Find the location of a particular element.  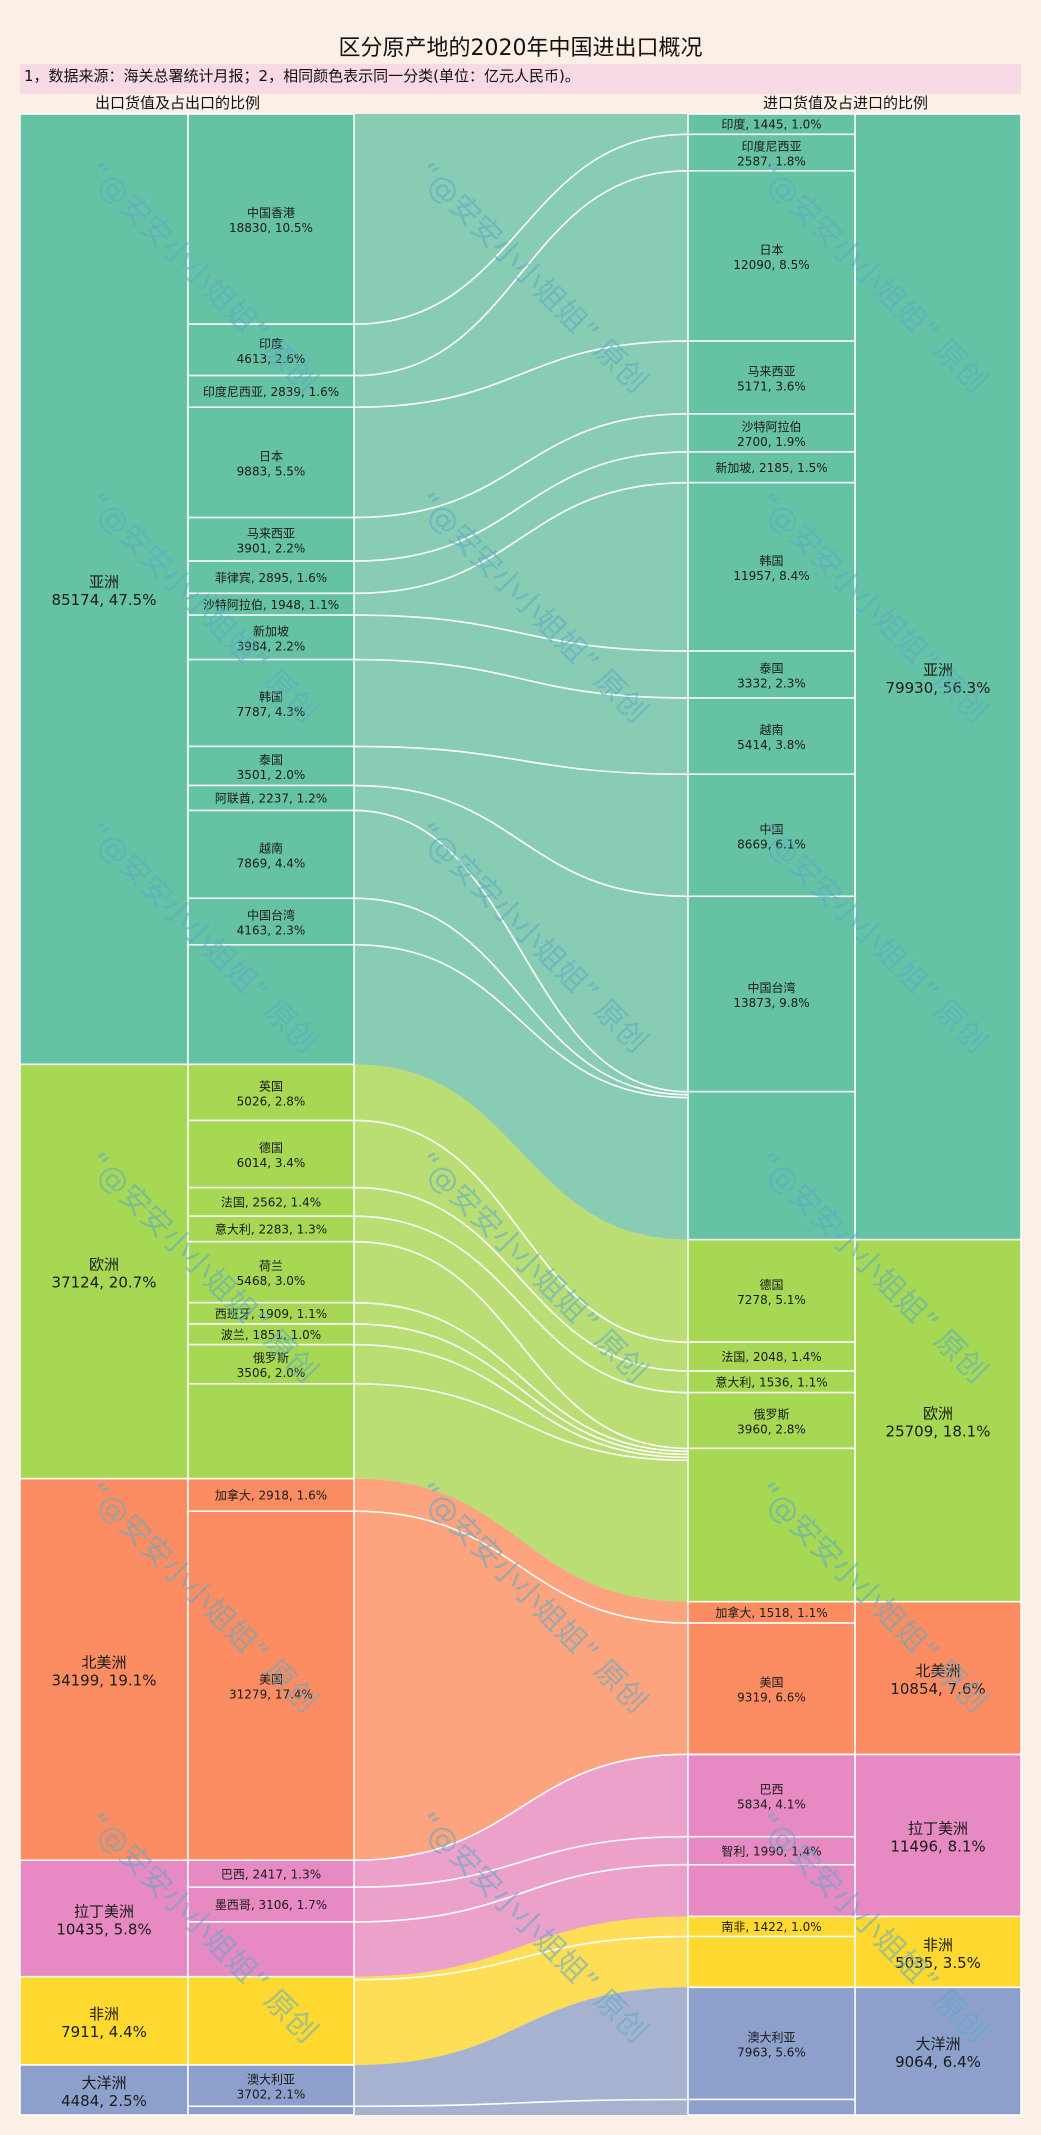

import-continent-africa is located at coordinates (938, 1952).